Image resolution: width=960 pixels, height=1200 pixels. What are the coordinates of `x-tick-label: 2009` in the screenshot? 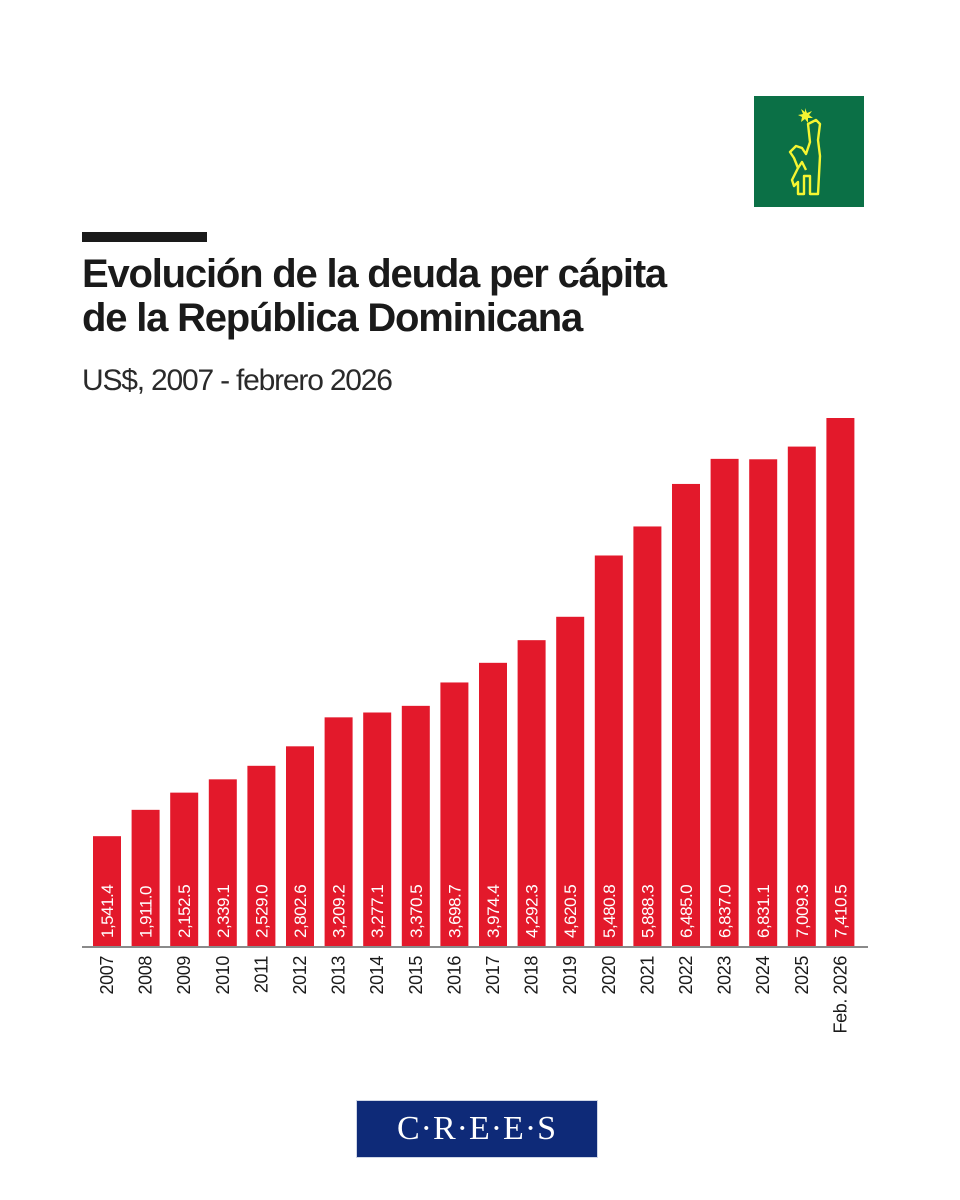 It's located at (184, 975).